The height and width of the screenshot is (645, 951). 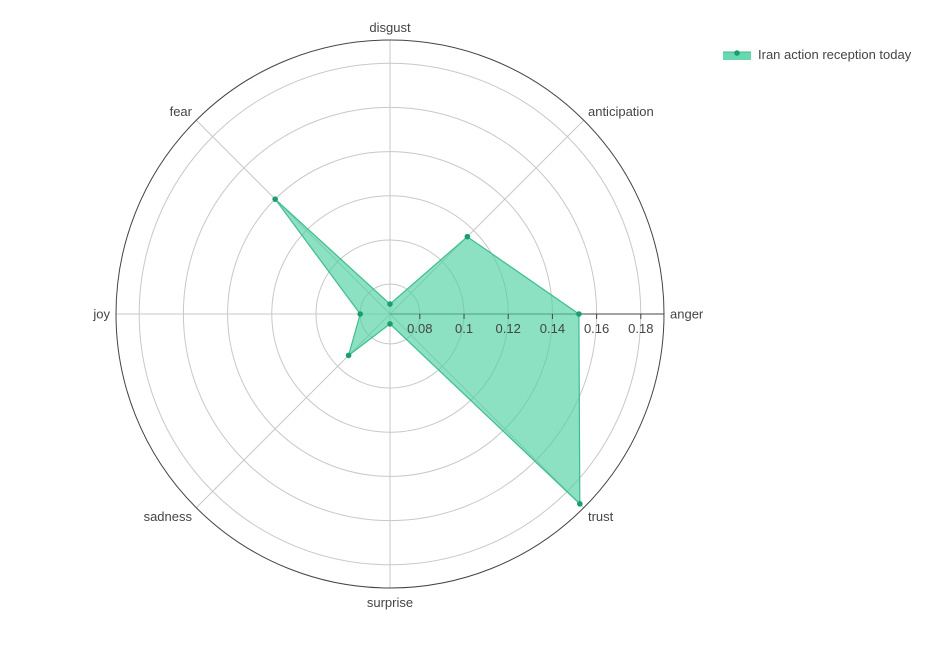 I want to click on data-point-anger, so click(x=579, y=314).